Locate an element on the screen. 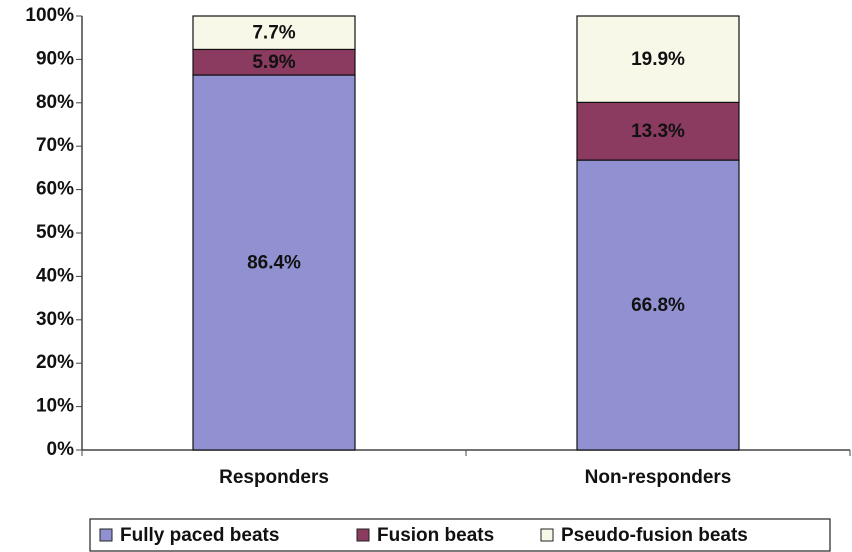  y-tick-label: 80% is located at coordinates (55, 102).